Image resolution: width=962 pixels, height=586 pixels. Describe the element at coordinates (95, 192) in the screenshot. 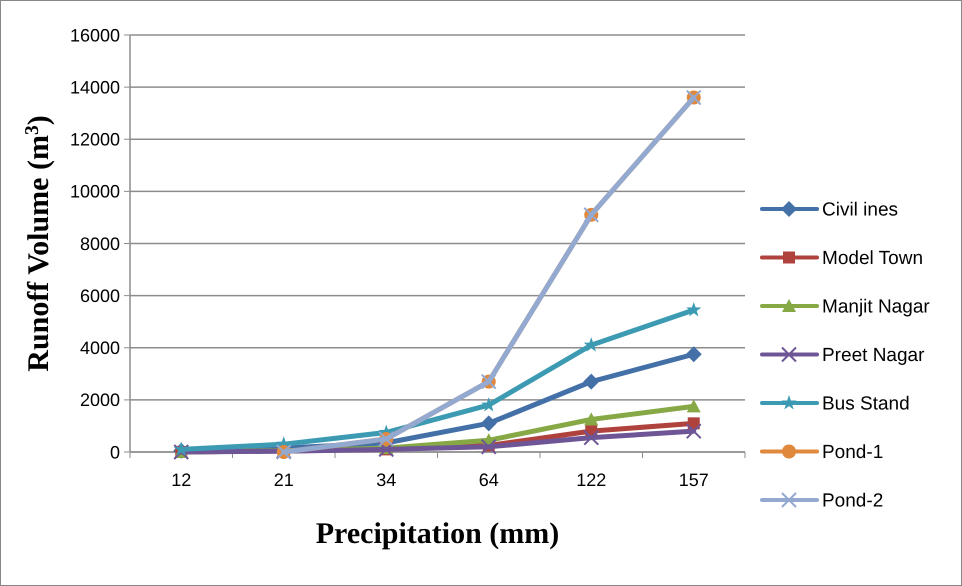

I see `y-tick-label: 10000` at that location.